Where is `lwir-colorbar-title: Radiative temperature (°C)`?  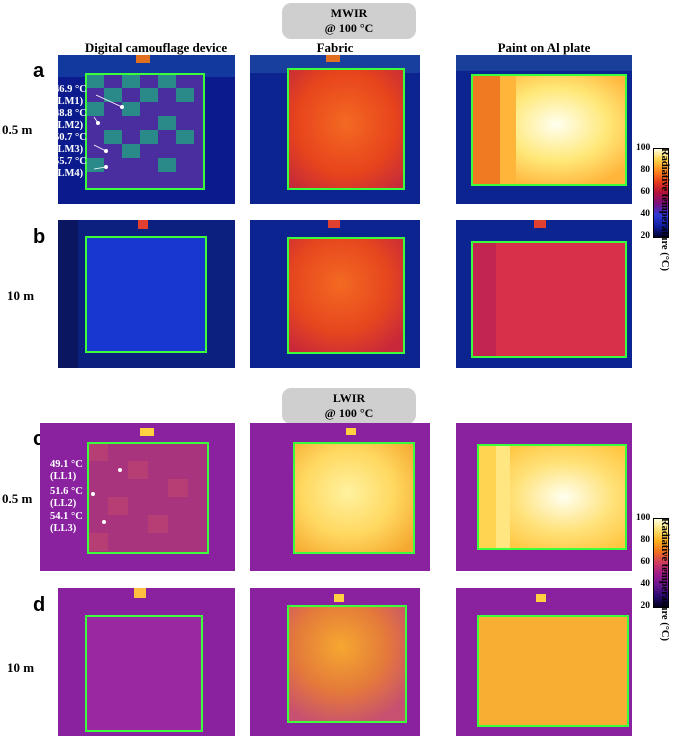 lwir-colorbar-title: Radiative temperature (°C) is located at coordinates (664, 579).